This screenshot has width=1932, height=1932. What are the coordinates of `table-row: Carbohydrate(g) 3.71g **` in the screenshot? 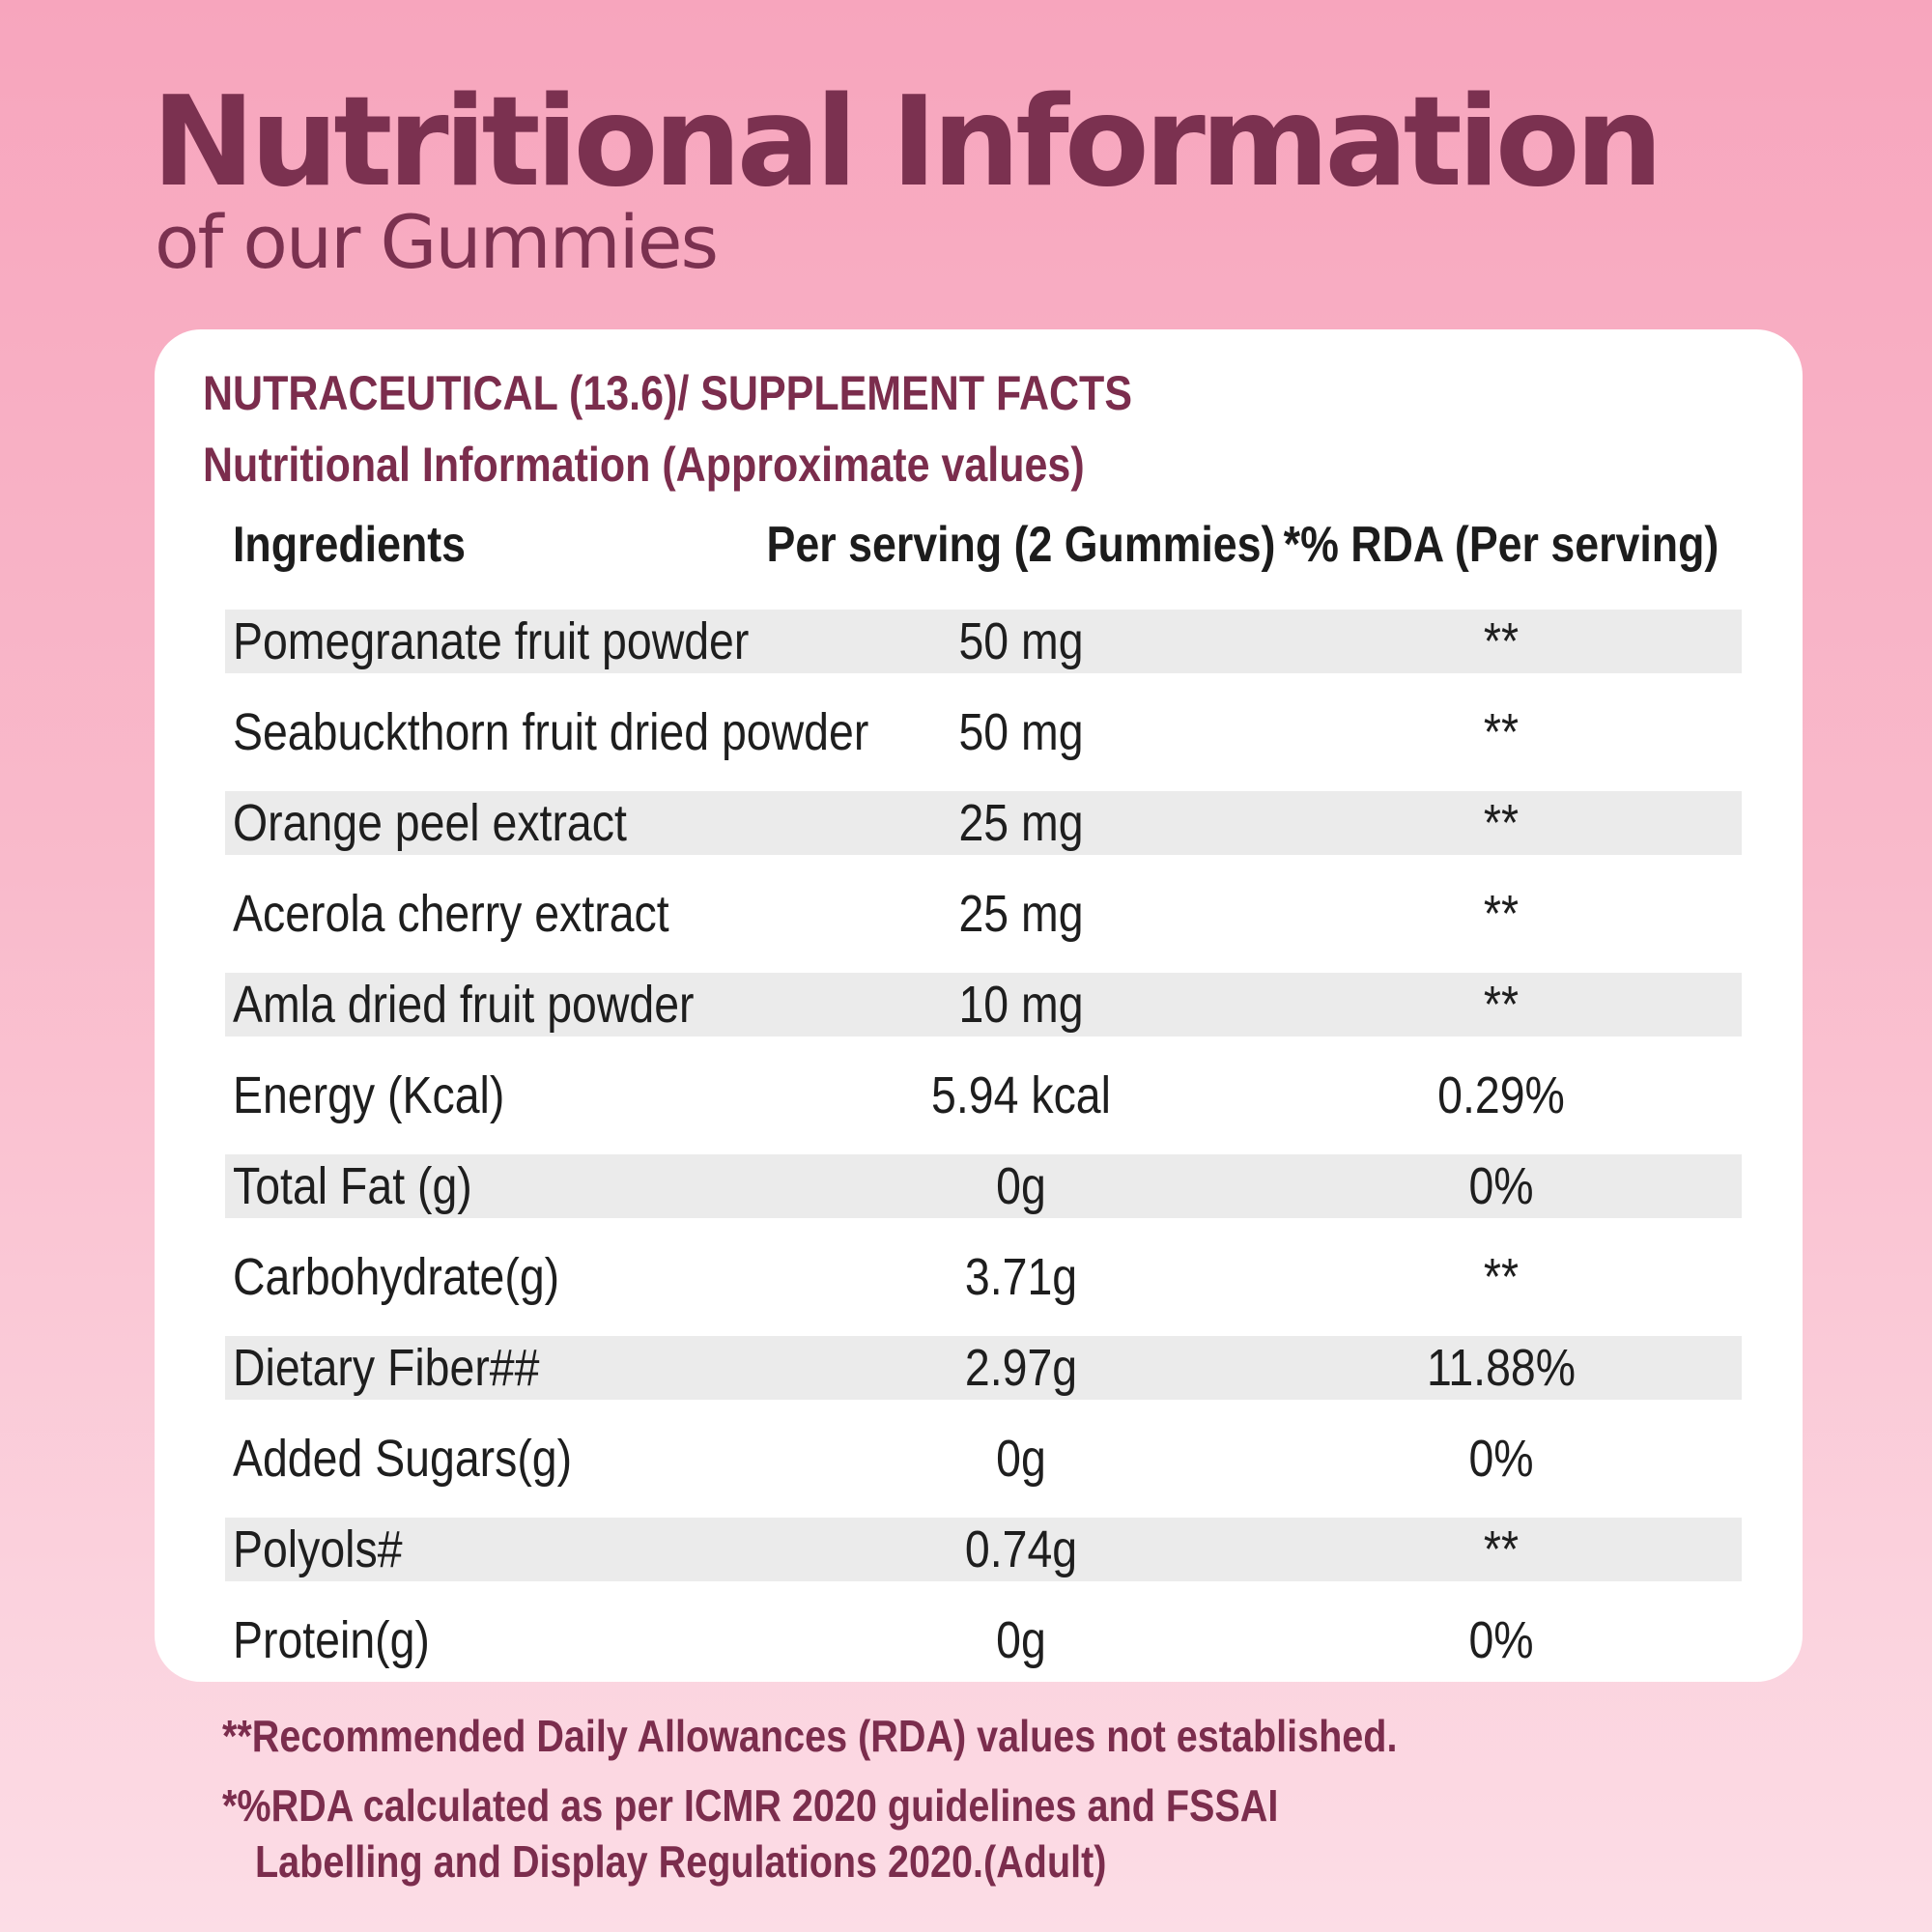 It's located at (983, 1290).